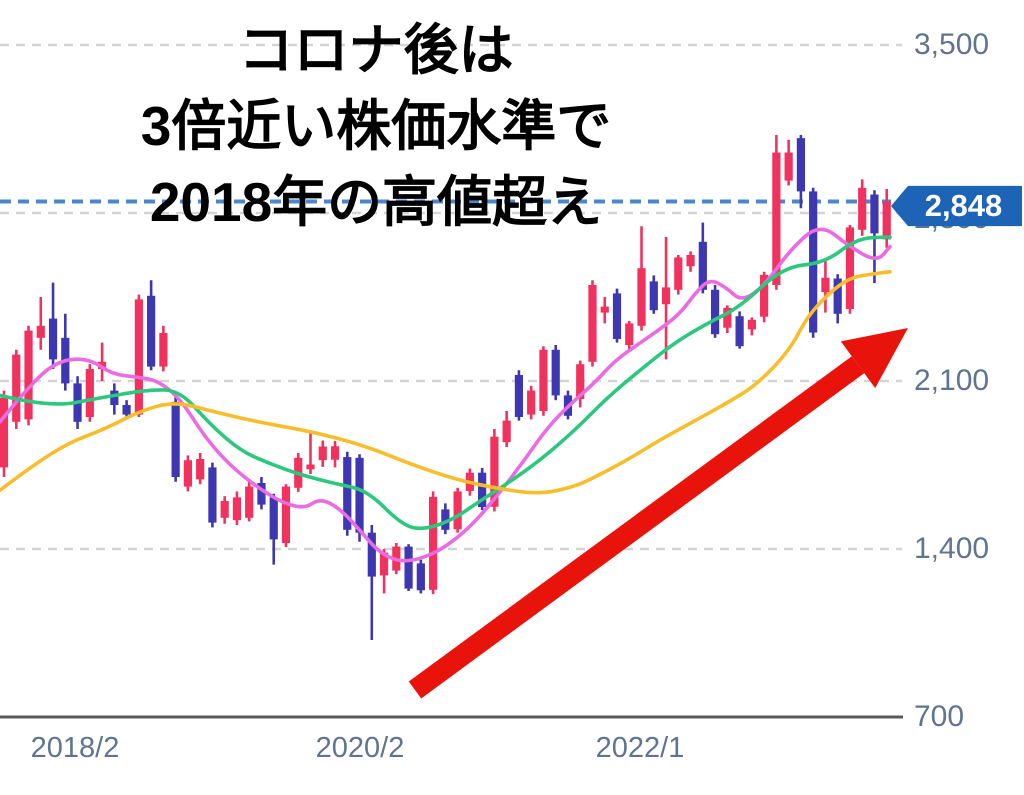 This screenshot has height=795, width=1024. What do you see at coordinates (952, 548) in the screenshot?
I see `y-axis-label: 1,400` at bounding box center [952, 548].